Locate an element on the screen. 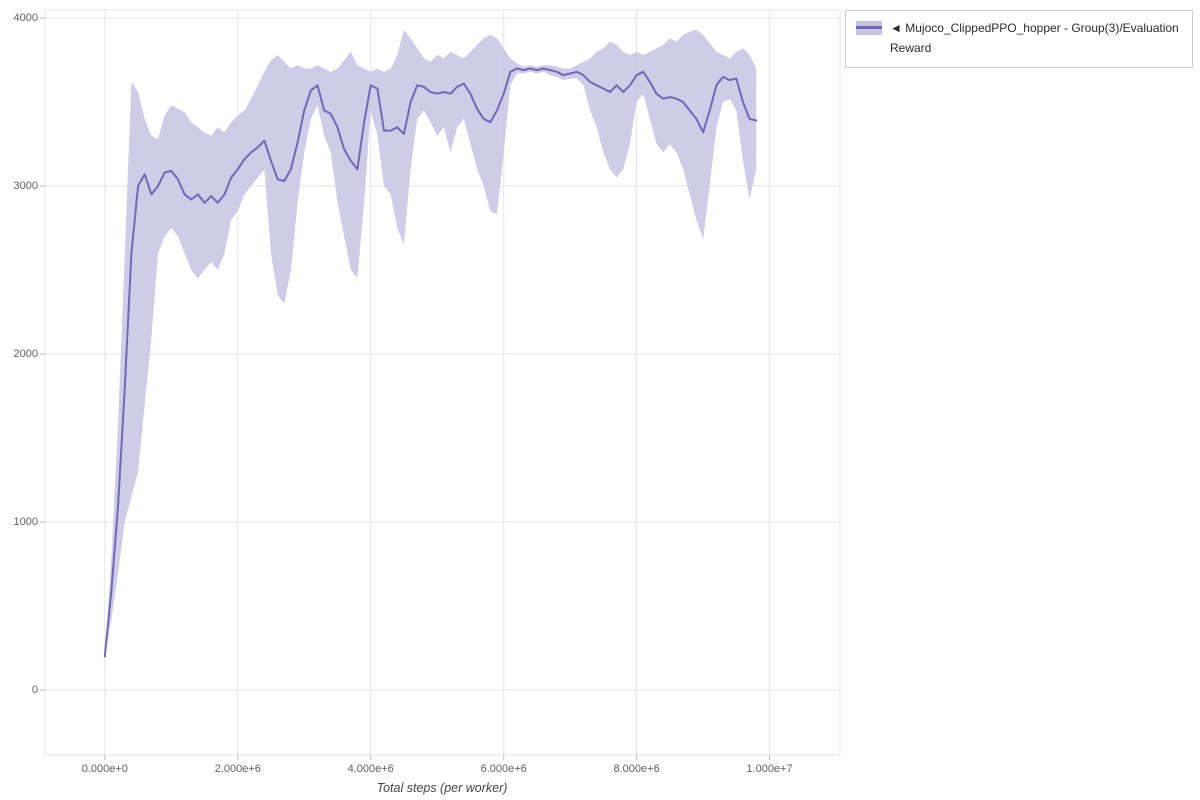 This screenshot has width=1200, height=800. x-axis-title: Total steps (per worker) is located at coordinates (442, 788).